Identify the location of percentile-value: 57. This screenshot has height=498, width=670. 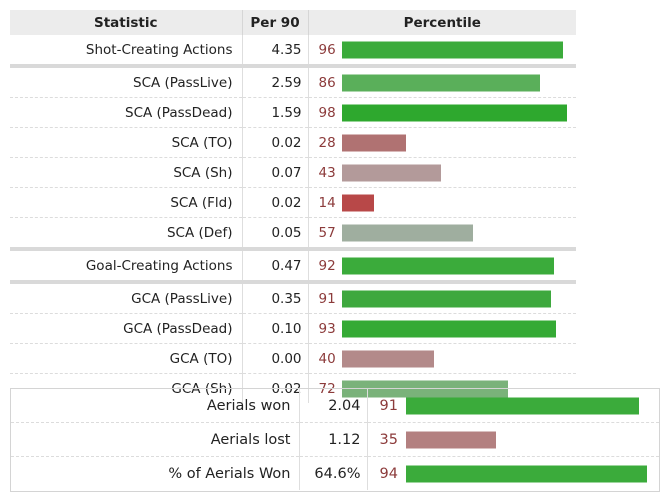
(327, 232).